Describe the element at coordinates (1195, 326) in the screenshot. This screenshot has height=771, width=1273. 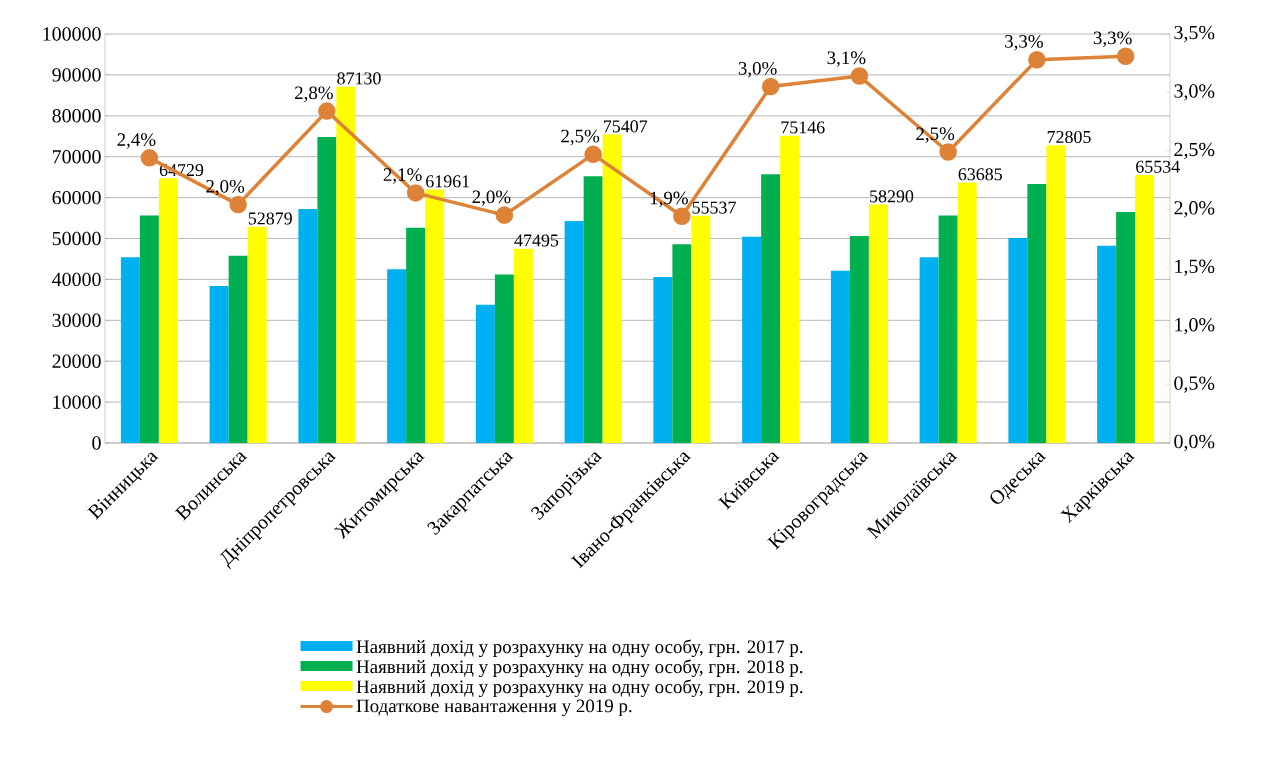
I see `y2-tick-label: 1,0%` at that location.